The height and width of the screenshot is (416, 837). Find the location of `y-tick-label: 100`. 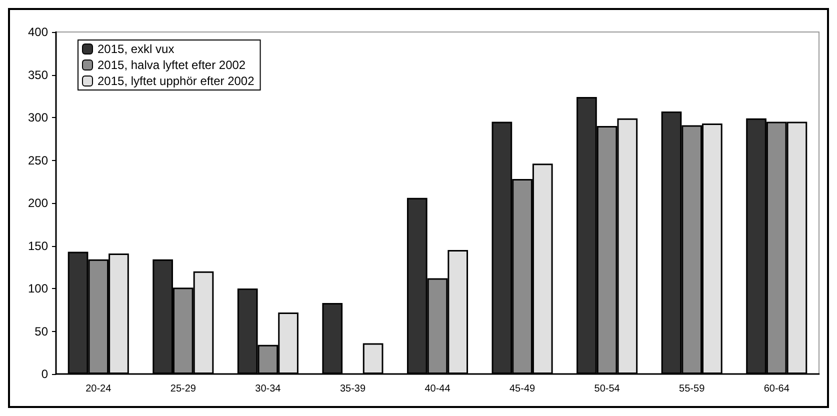

y-tick-label: 100 is located at coordinates (38, 289).